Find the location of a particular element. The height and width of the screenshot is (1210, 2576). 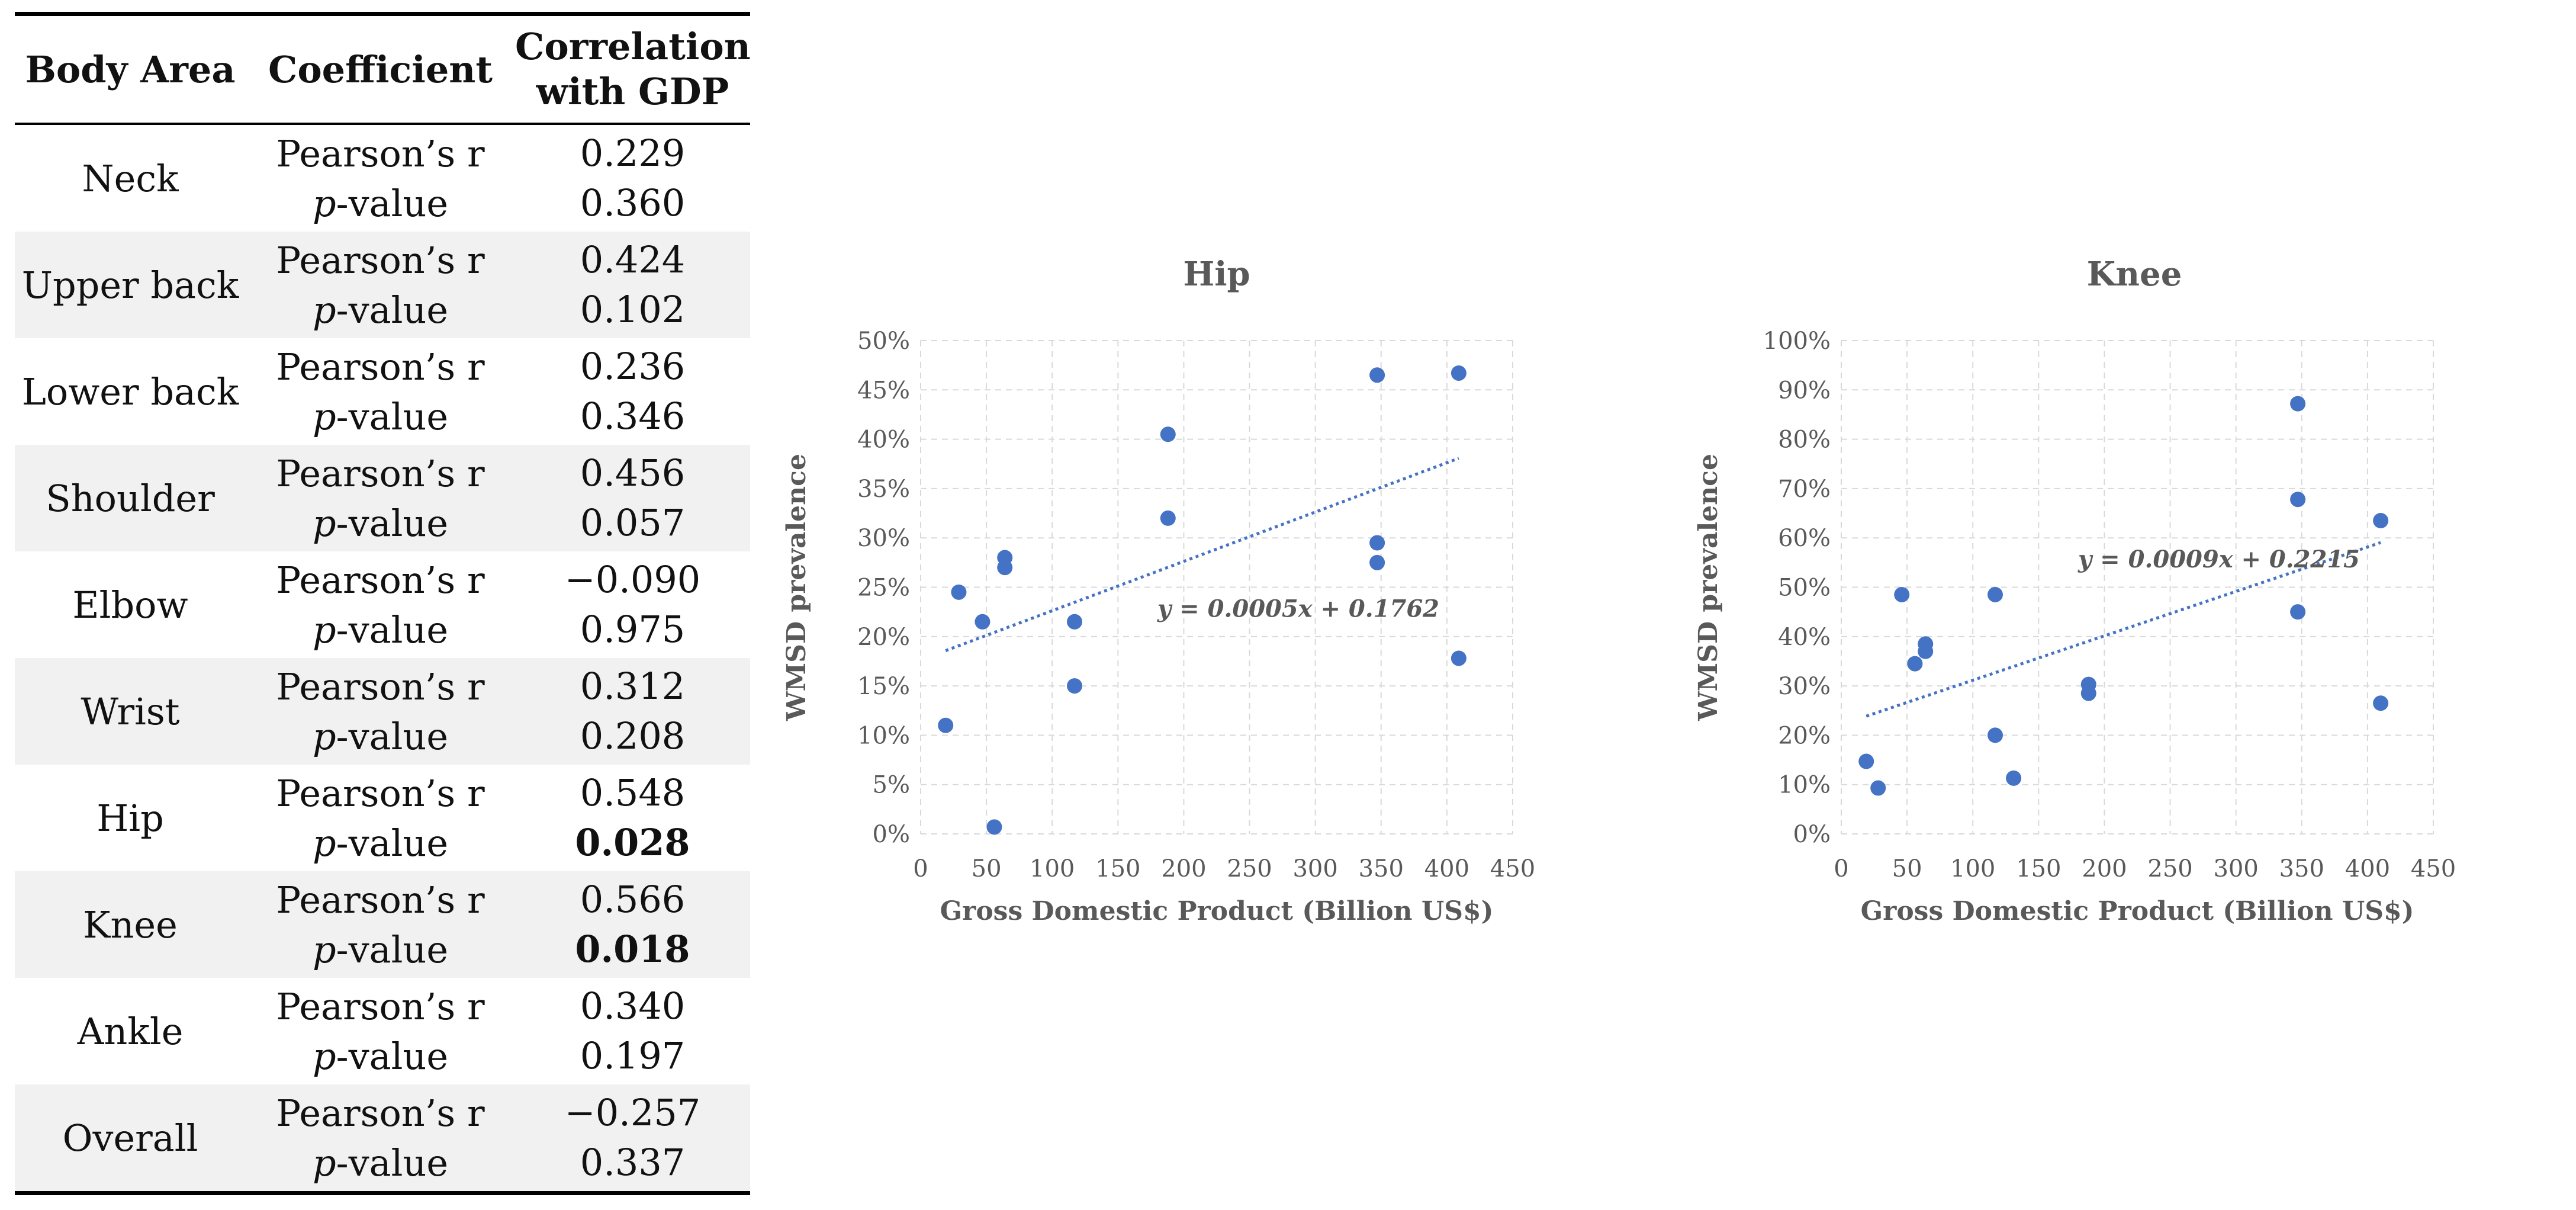

body-area-cell: Overall is located at coordinates (130, 1138).